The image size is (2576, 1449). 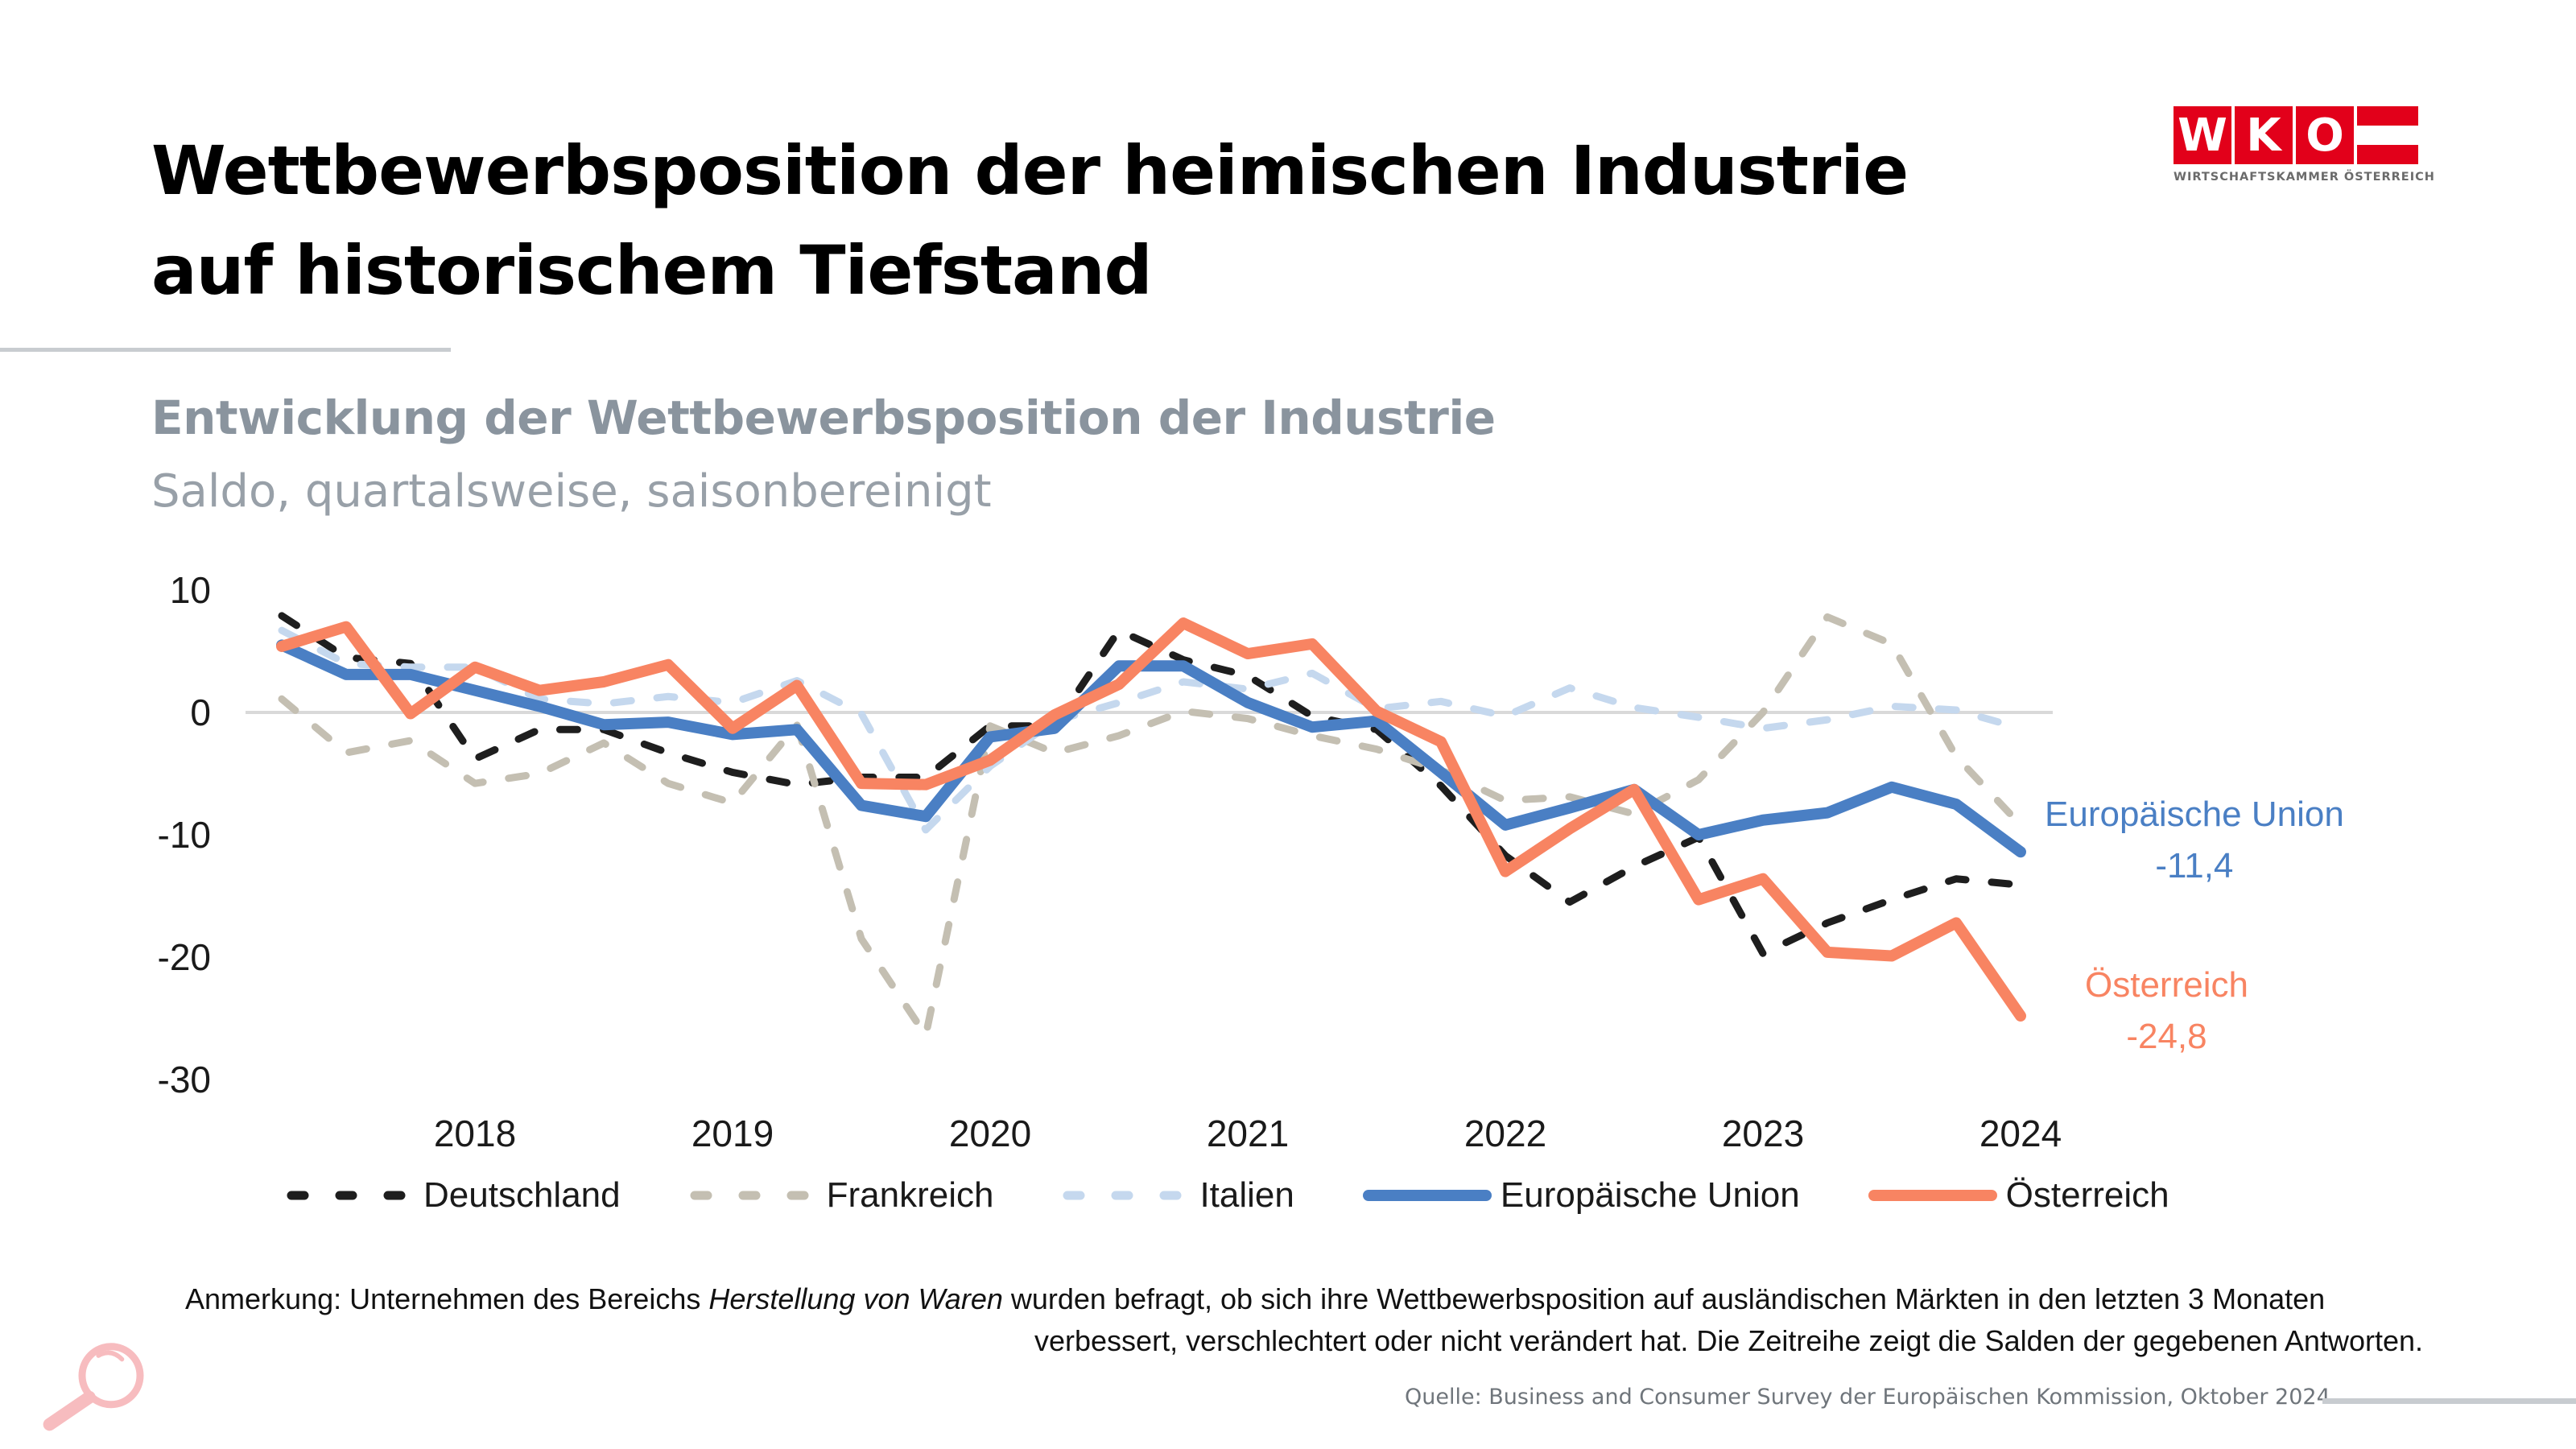 What do you see at coordinates (2194, 866) in the screenshot?
I see `annotation-eu-value: -11,4` at bounding box center [2194, 866].